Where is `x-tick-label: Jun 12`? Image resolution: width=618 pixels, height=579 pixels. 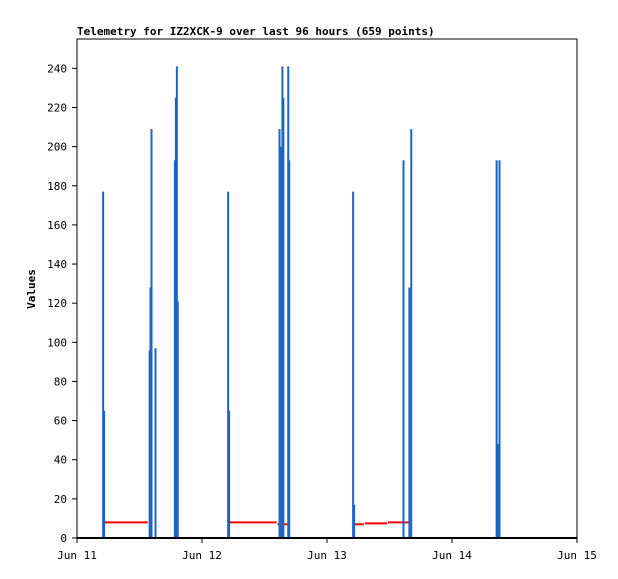
x-tick-label: Jun 12 is located at coordinates (202, 555).